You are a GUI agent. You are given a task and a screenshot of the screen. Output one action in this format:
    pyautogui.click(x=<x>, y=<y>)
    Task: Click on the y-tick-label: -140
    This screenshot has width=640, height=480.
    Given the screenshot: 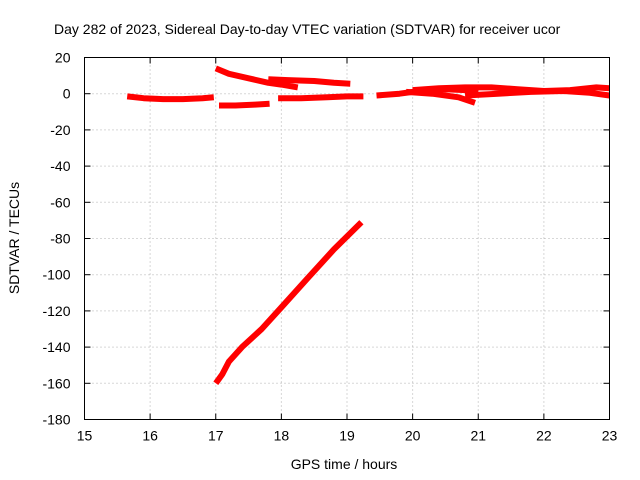 What is the action you would take?
    pyautogui.click(x=56, y=347)
    